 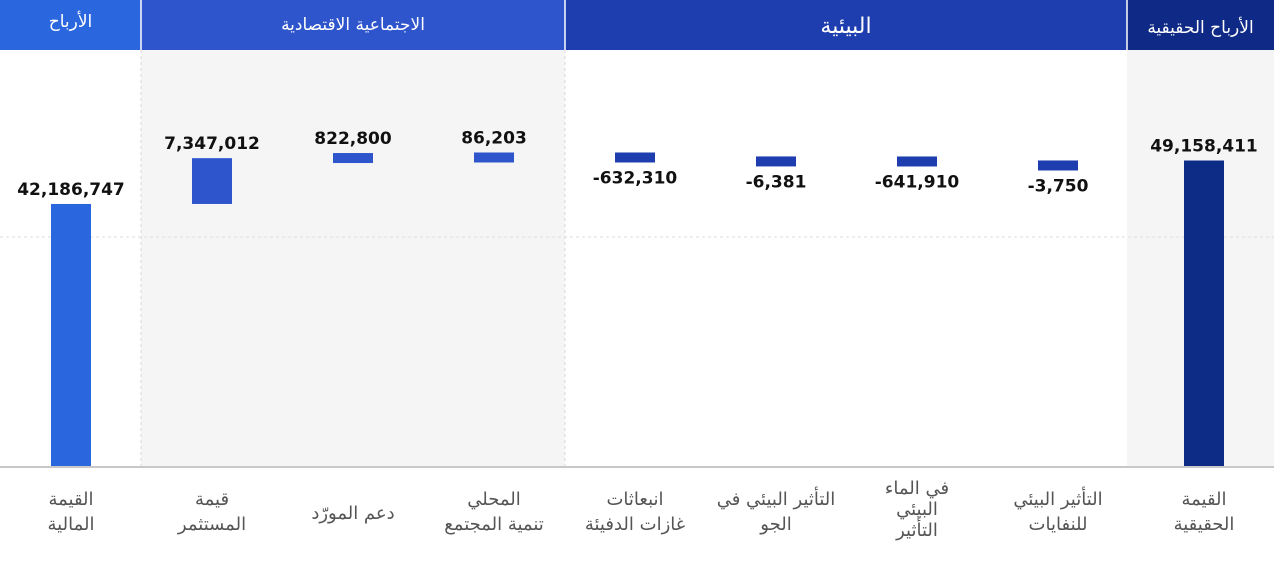 What do you see at coordinates (1057, 498) in the screenshot?
I see `category-label: التأثير البيئي` at bounding box center [1057, 498].